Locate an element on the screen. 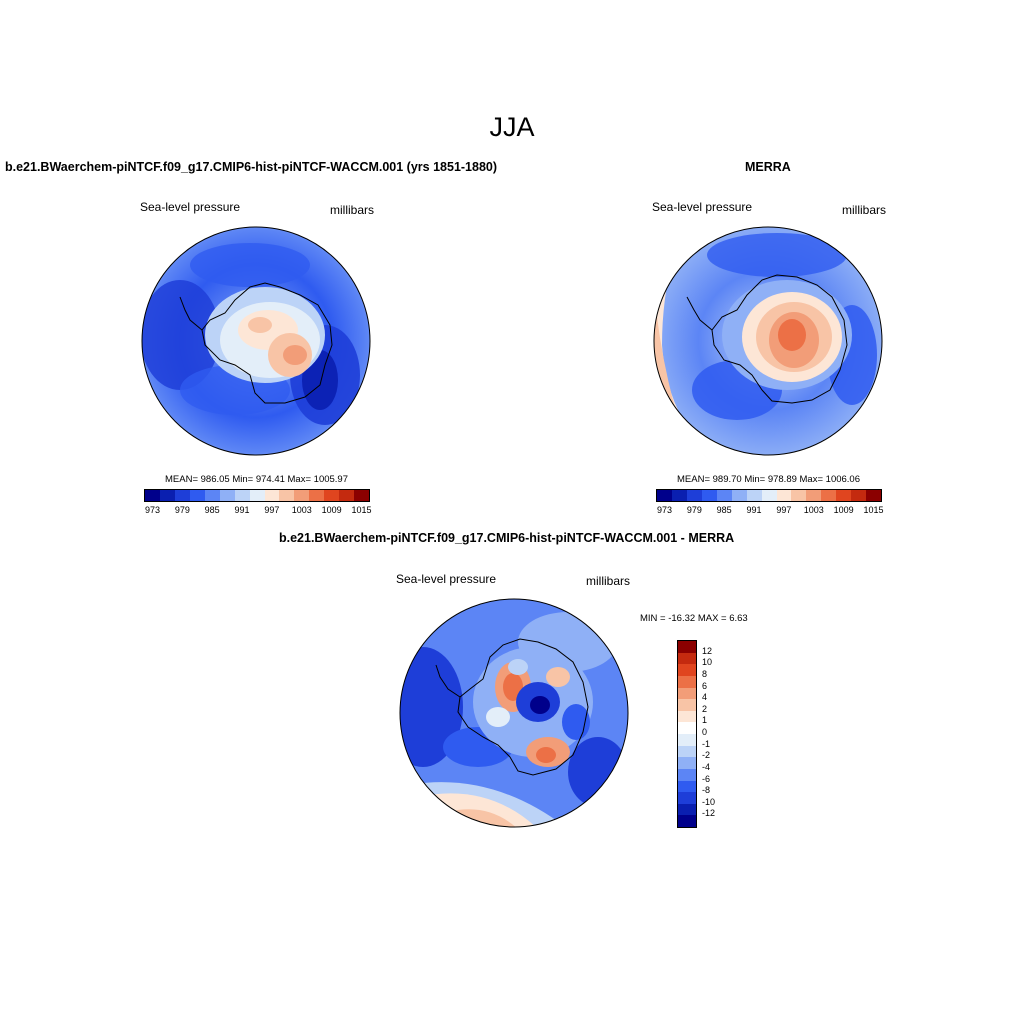  colorbar-label: -12 is located at coordinates (709, 813).